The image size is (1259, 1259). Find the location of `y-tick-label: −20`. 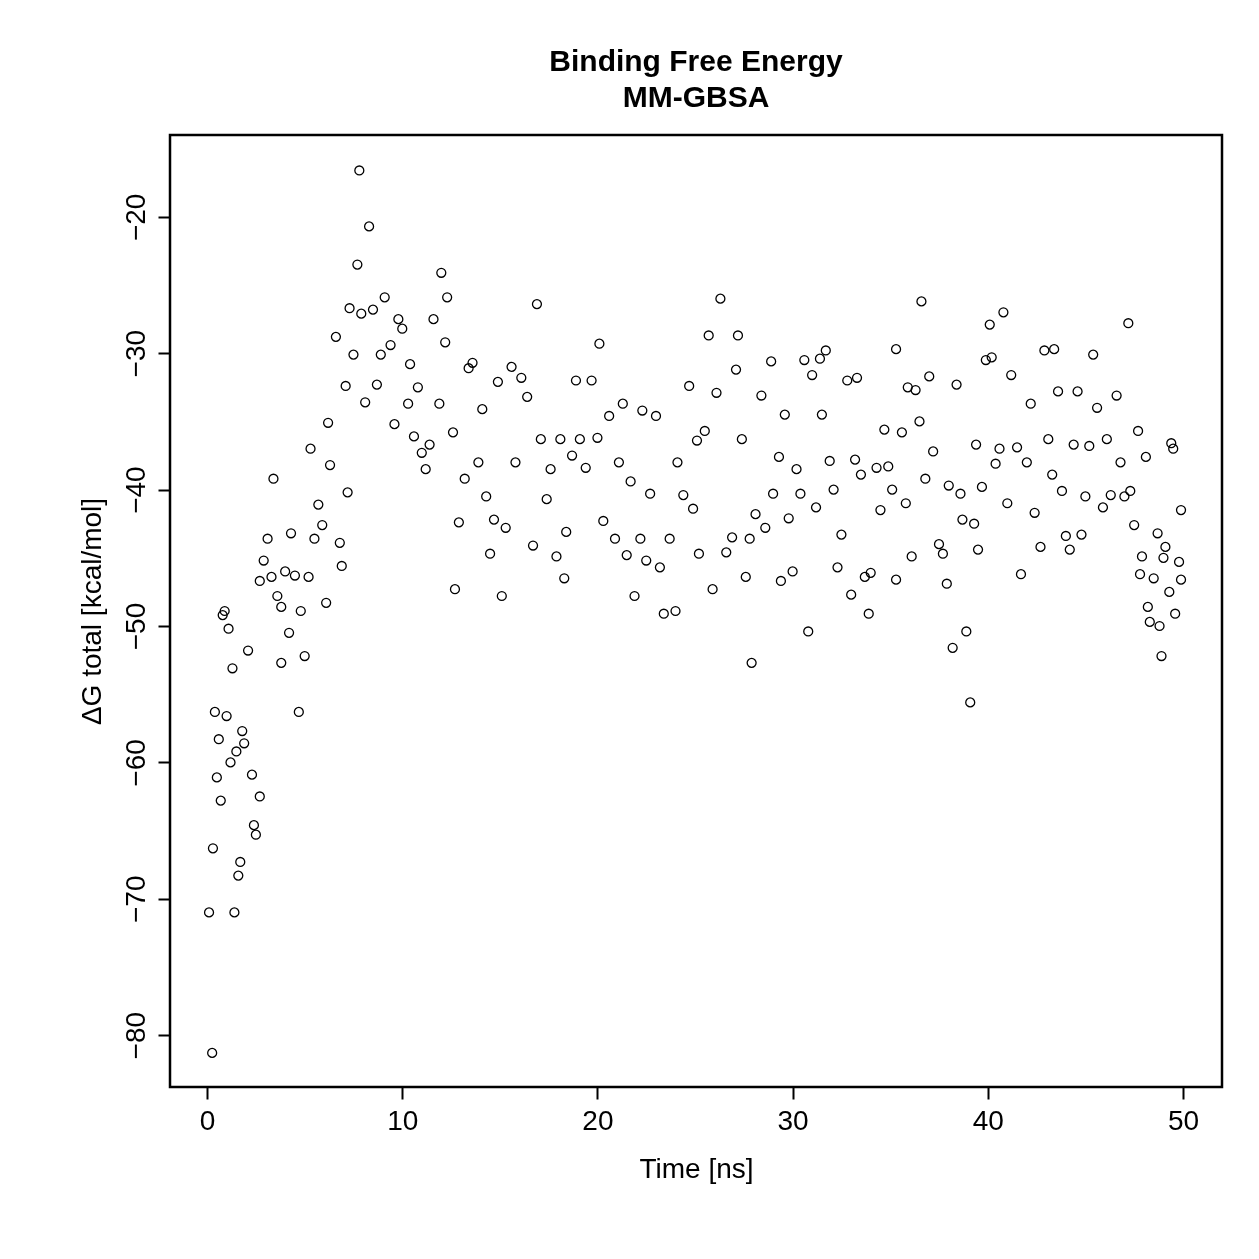

y-tick-label: −20 is located at coordinates (135, 217).